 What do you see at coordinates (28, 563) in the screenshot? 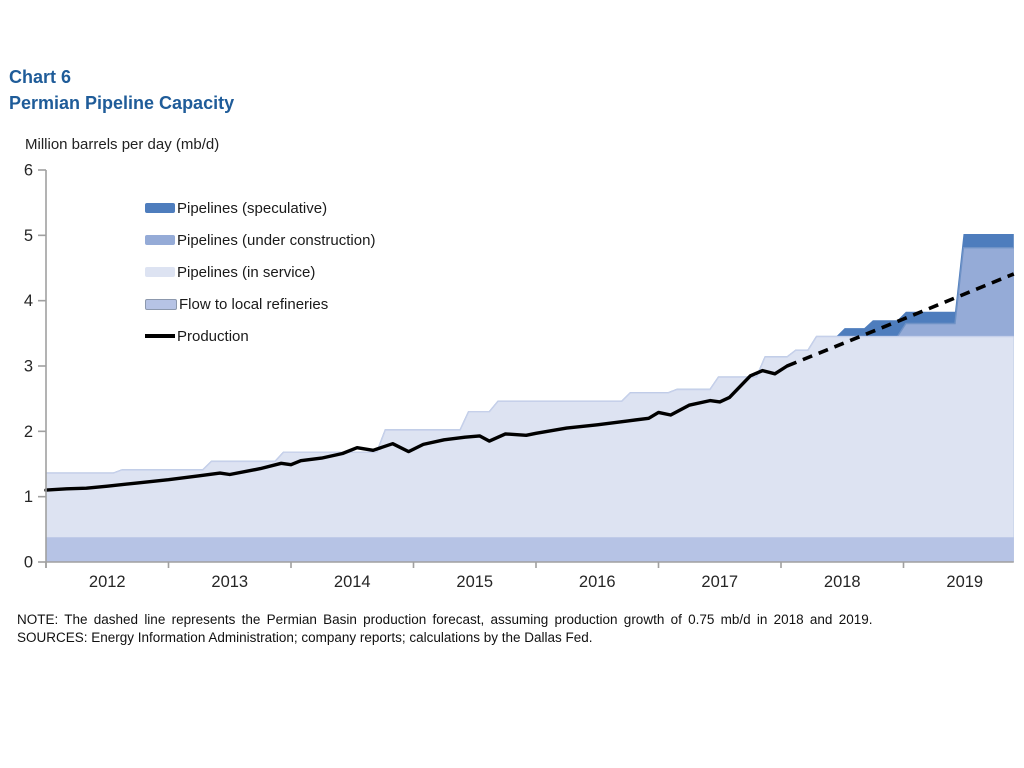
I see `y-tick-label: 0` at bounding box center [28, 563].